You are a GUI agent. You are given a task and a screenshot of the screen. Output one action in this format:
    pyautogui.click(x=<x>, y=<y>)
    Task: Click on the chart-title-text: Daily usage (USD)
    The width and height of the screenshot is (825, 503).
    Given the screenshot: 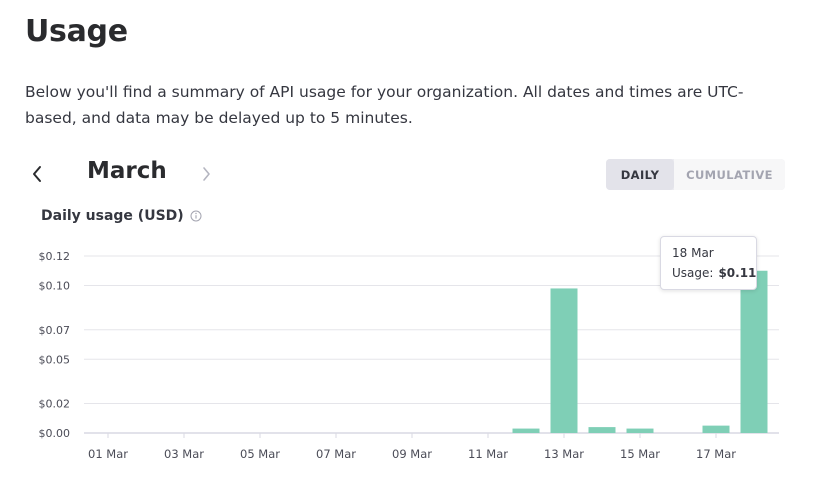 What is the action you would take?
    pyautogui.click(x=112, y=216)
    